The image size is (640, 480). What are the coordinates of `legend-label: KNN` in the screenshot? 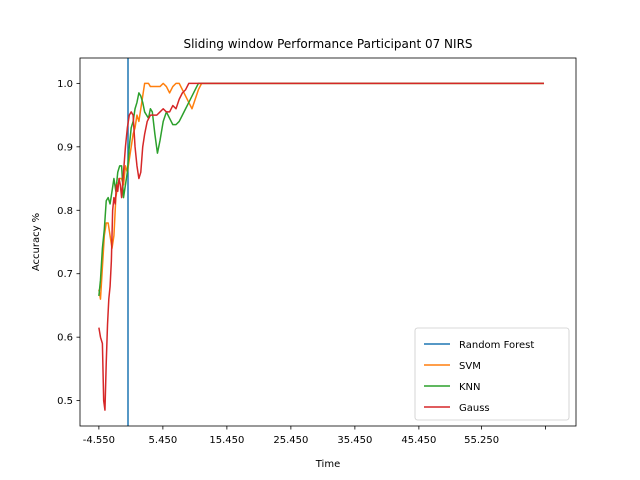 It's located at (470, 387).